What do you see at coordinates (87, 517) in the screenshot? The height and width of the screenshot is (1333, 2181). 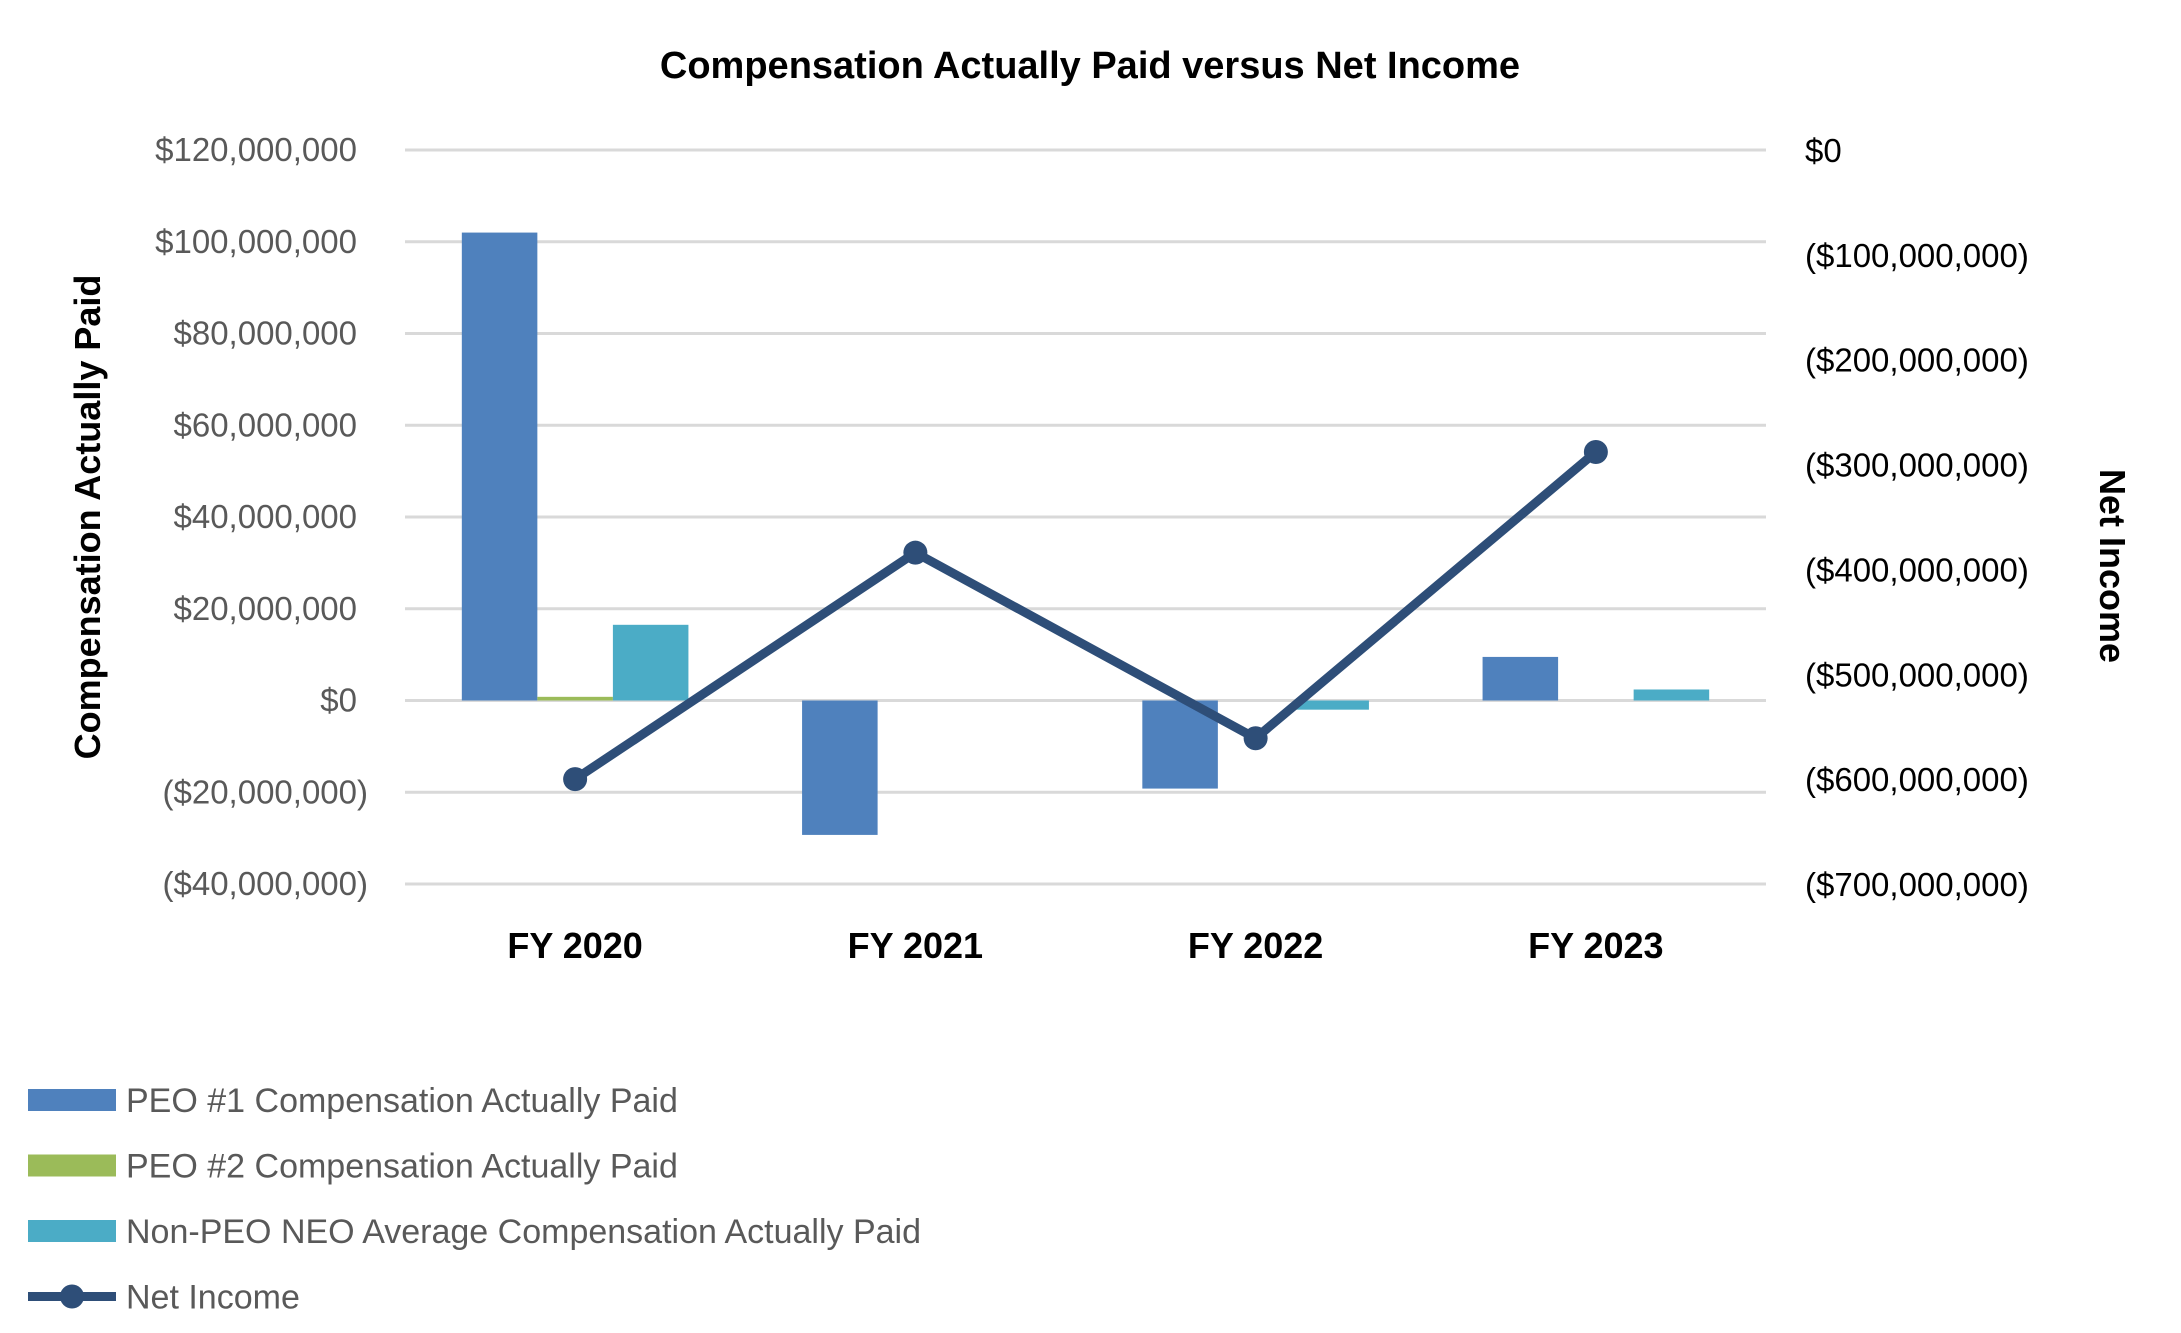 I see `left-axis-label: Compensation Actually Paid` at bounding box center [87, 517].